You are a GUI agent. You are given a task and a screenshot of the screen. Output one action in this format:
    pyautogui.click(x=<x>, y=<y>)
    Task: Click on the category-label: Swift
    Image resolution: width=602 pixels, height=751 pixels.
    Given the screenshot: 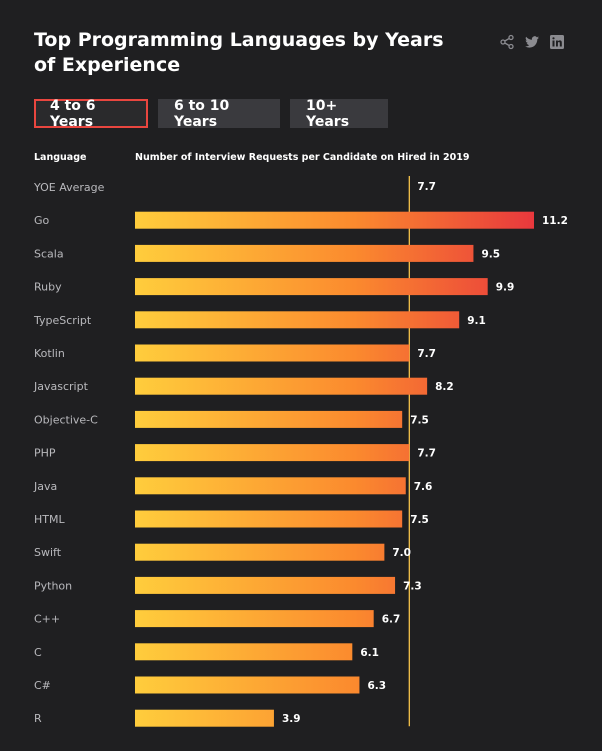 What is the action you would take?
    pyautogui.click(x=48, y=552)
    